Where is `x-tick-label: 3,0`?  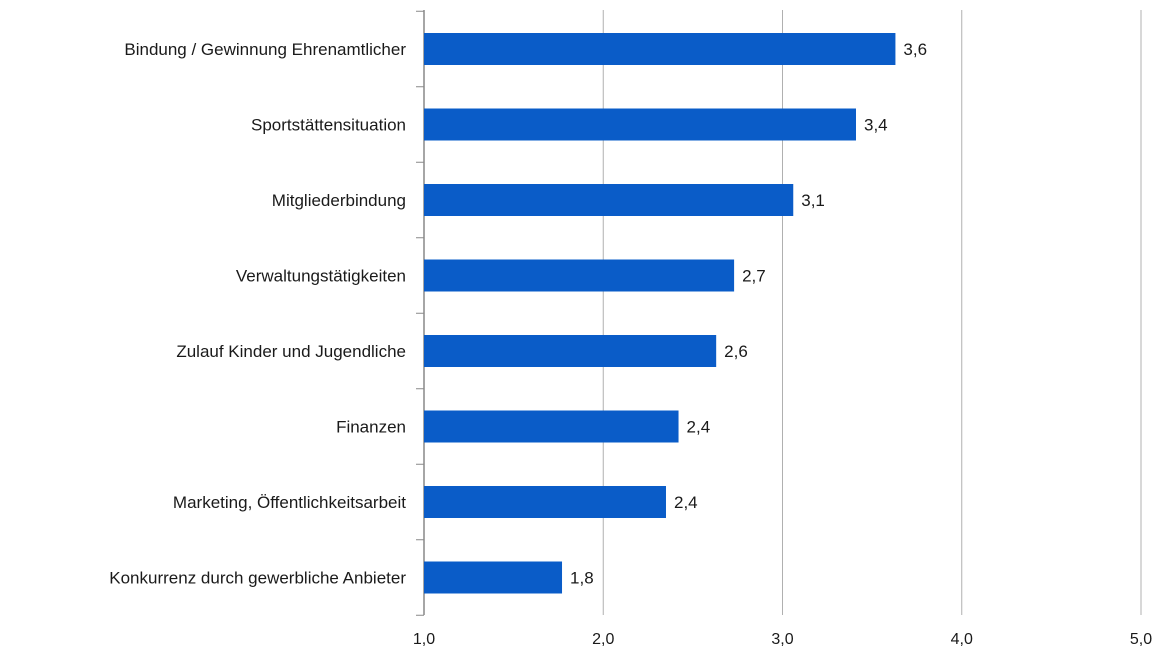
x-tick-label: 3,0 is located at coordinates (782, 639).